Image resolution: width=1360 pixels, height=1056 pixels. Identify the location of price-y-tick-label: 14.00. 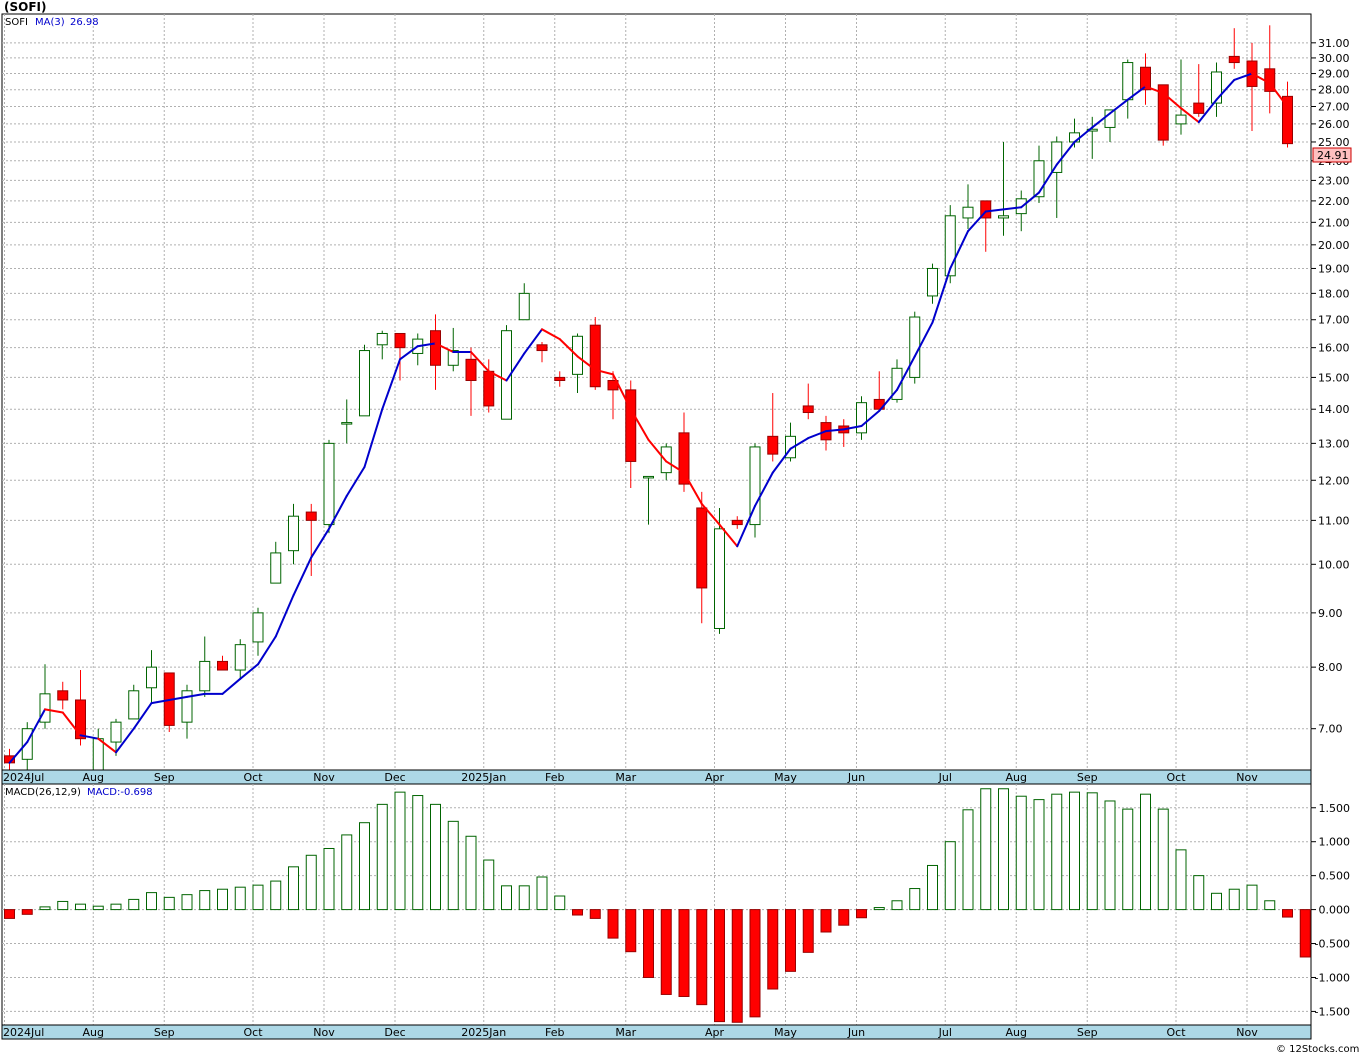
(1334, 409).